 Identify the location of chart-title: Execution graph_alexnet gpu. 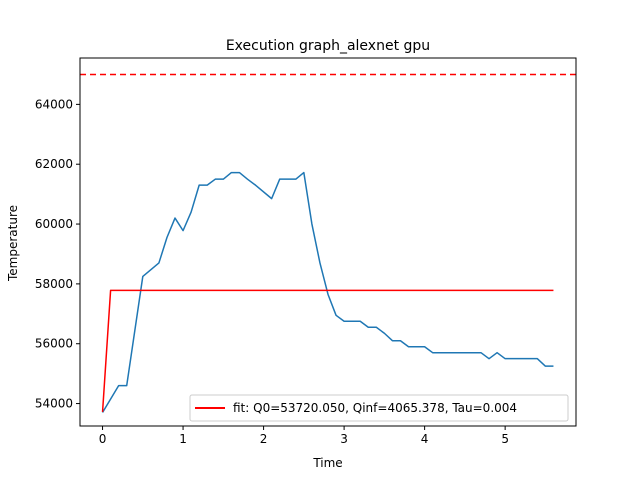
(328, 46).